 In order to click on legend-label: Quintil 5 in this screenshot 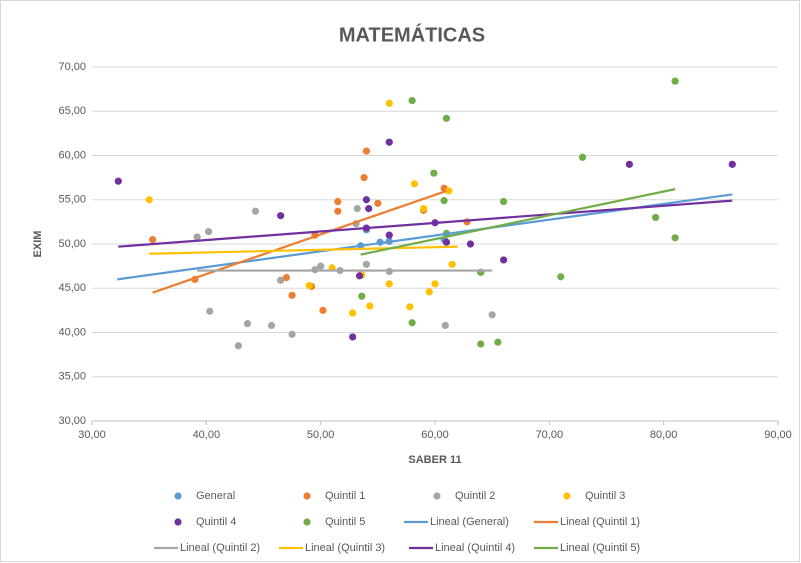, I will do `click(345, 522)`.